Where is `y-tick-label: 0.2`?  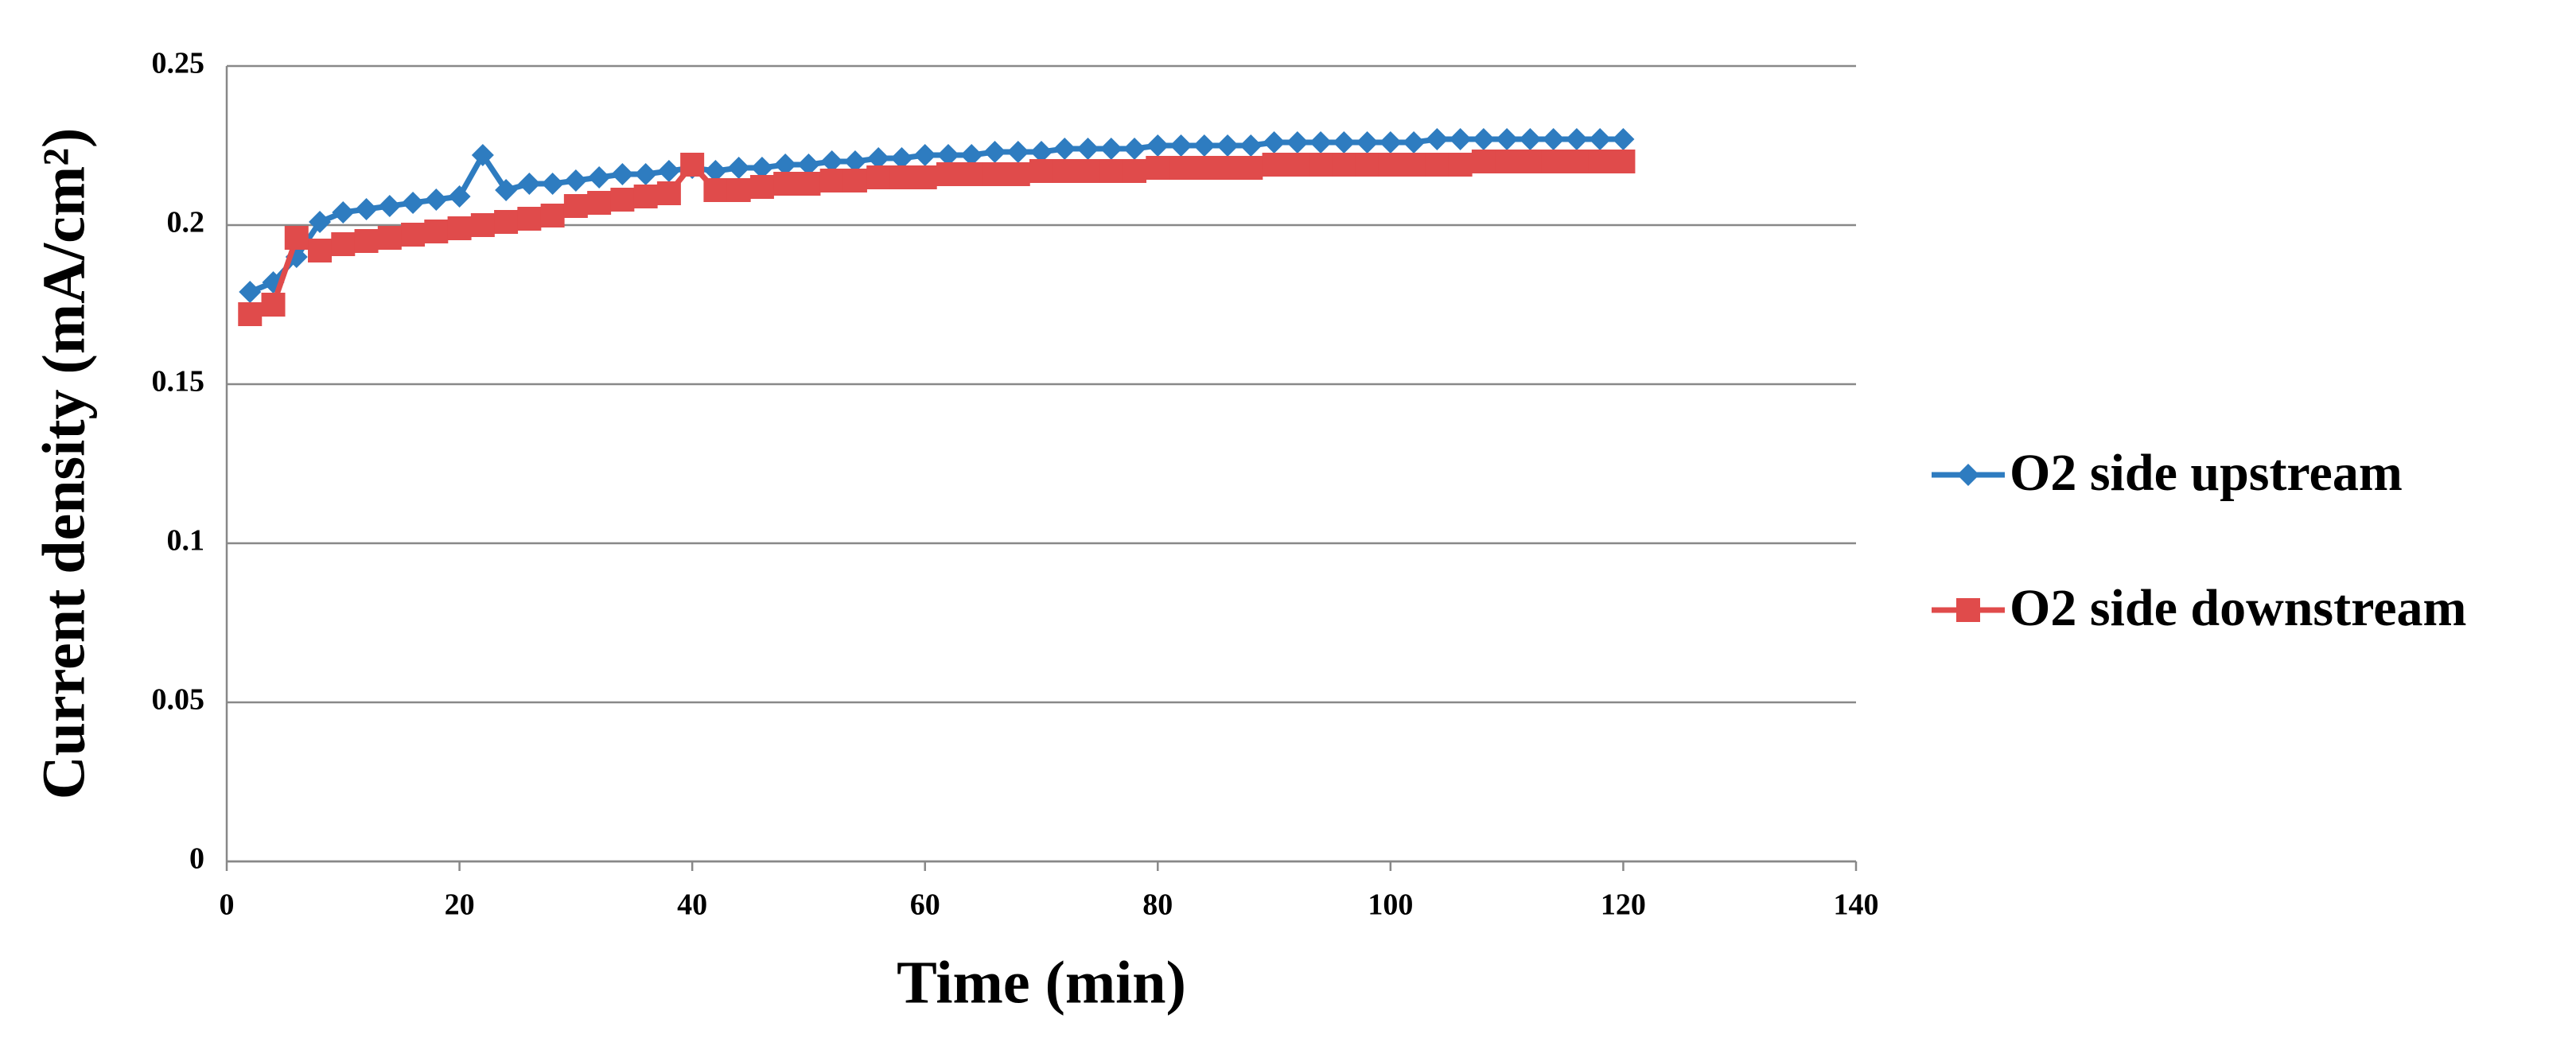
y-tick-label: 0.2 is located at coordinates (186, 222).